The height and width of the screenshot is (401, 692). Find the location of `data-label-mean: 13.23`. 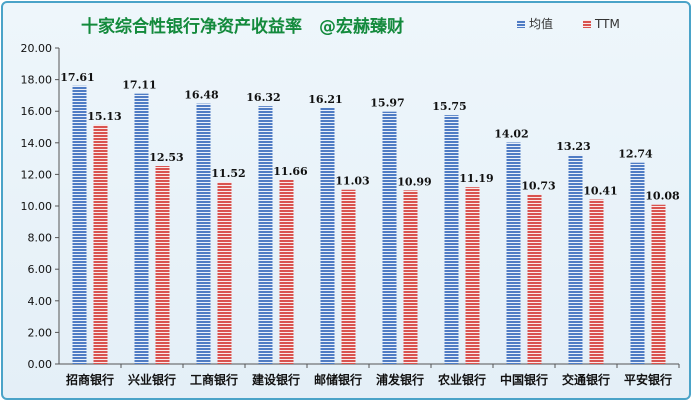

data-label-mean: 13.23 is located at coordinates (573, 146).